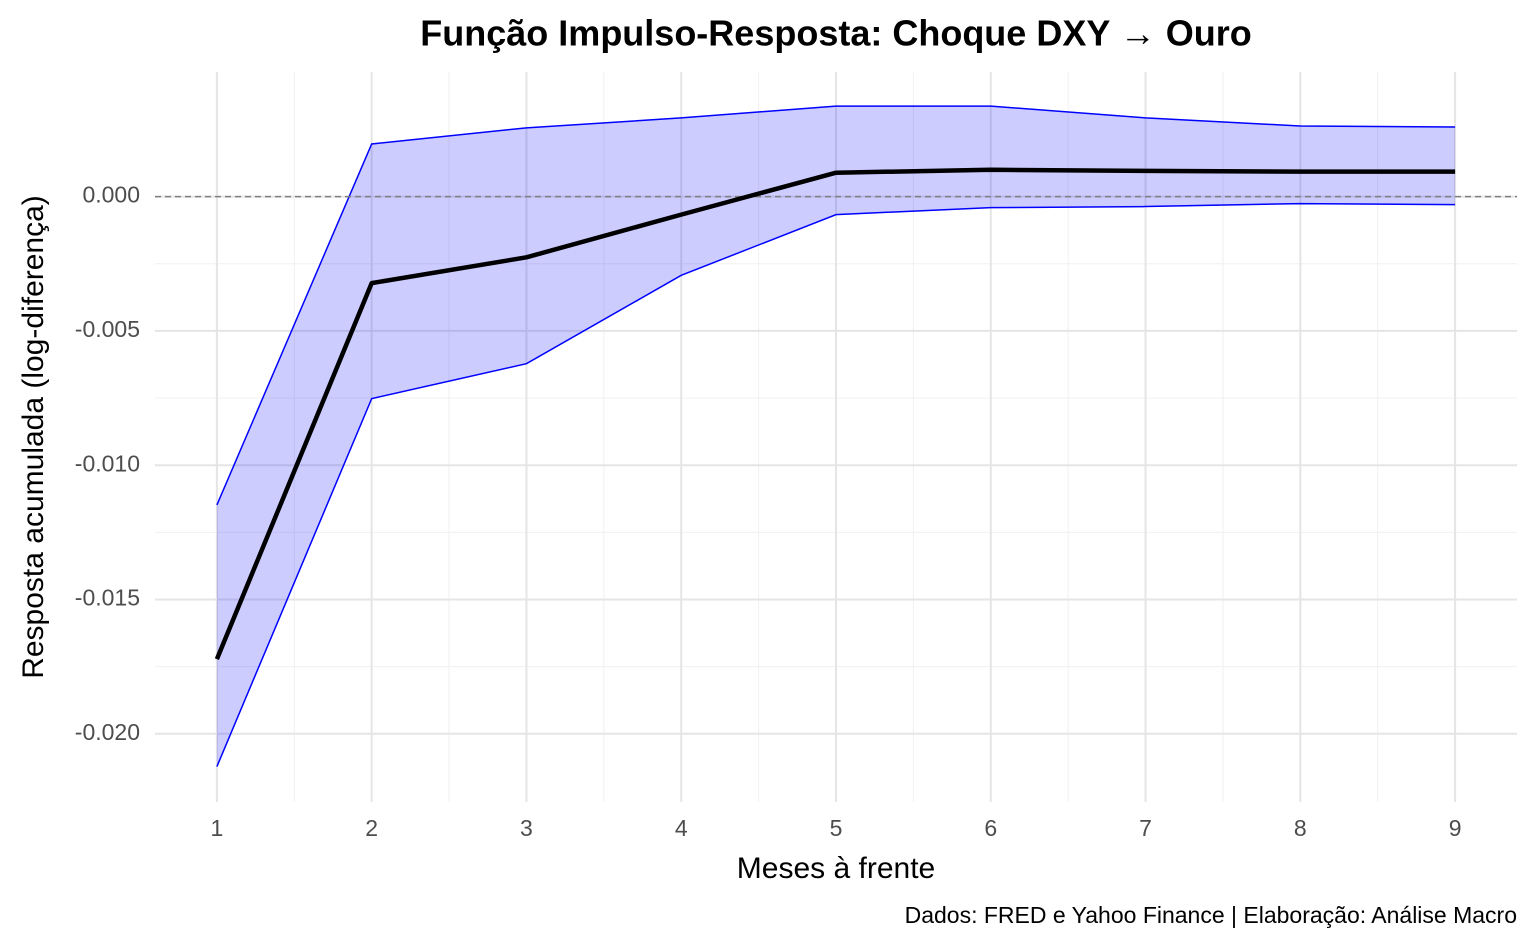 The width and height of the screenshot is (1536, 949). What do you see at coordinates (217, 828) in the screenshot?
I see `x-tick-label: 1` at bounding box center [217, 828].